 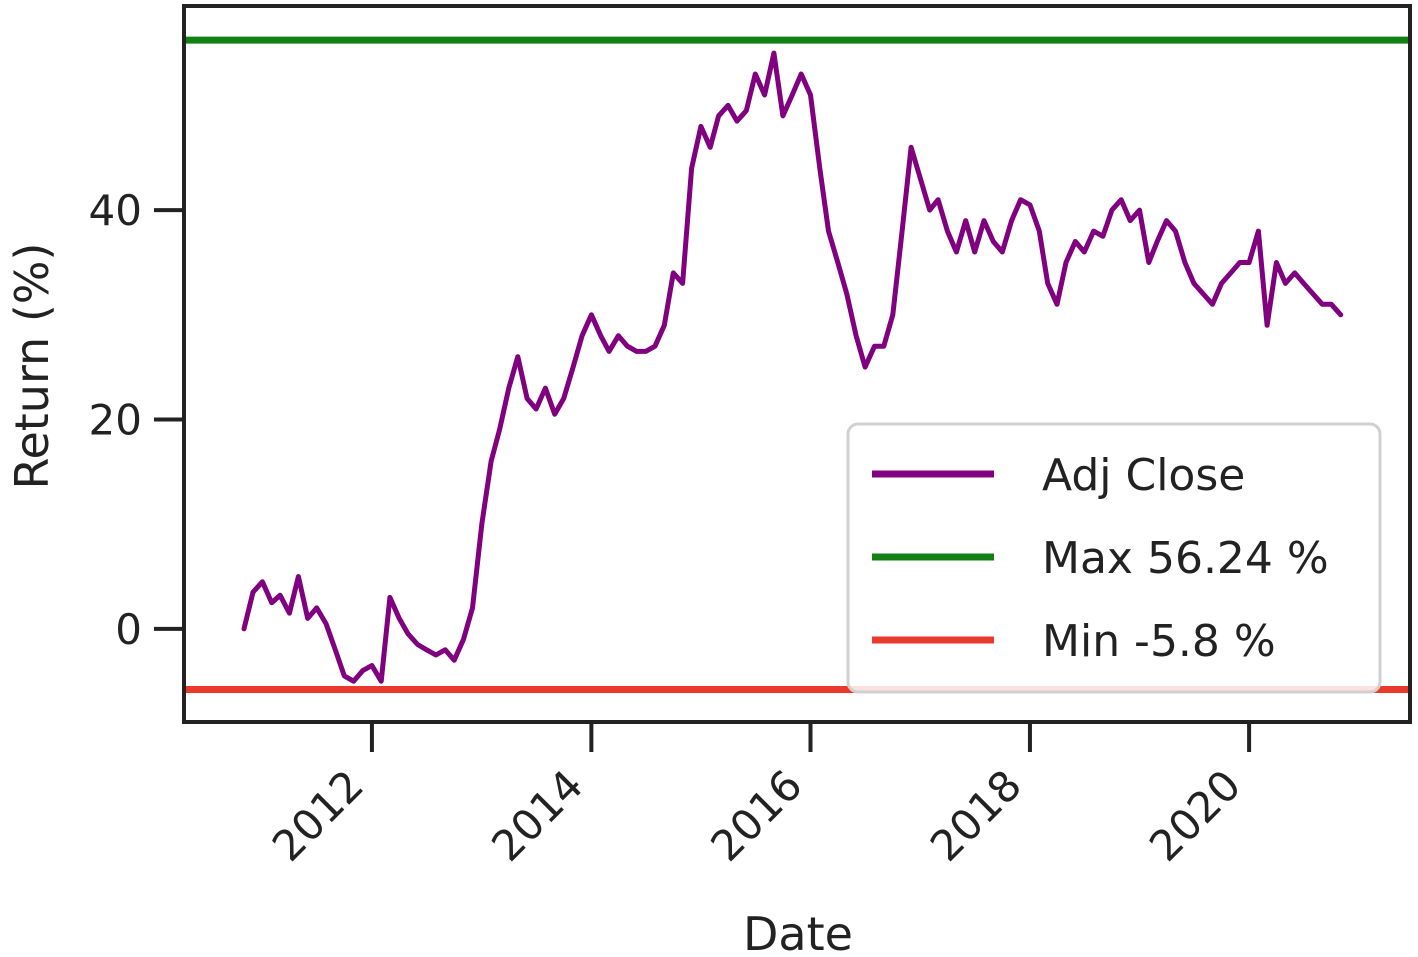 What do you see at coordinates (115, 210) in the screenshot?
I see `y-tick-label: 40` at bounding box center [115, 210].